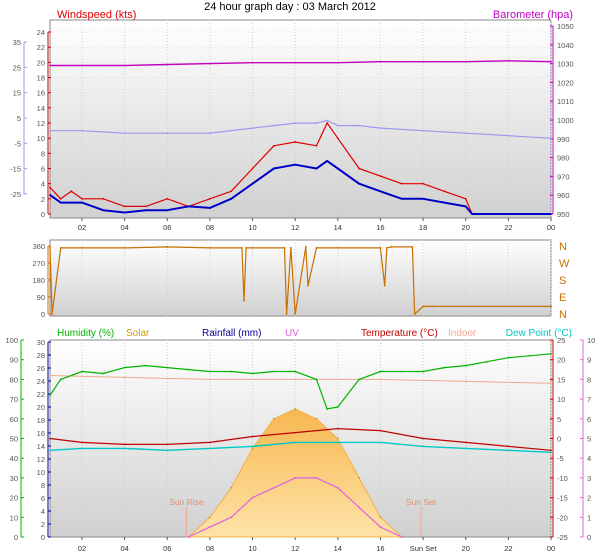 This screenshot has width=600, height=555. I want to click on windspeed-axis-tick-label: 20, so click(41, 62).